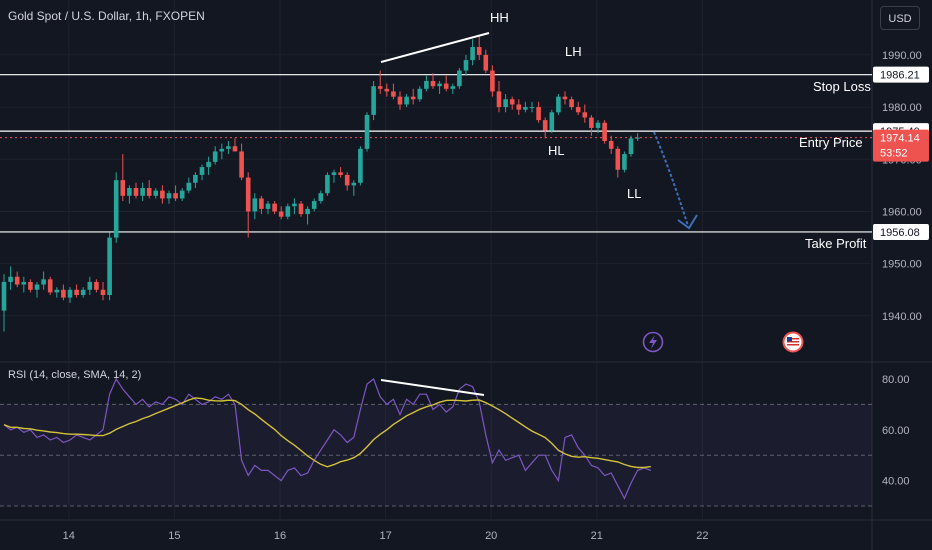 Image resolution: width=932 pixels, height=550 pixels. Describe the element at coordinates (902, 56) in the screenshot. I see `price-tick-label: 1990.00` at that location.